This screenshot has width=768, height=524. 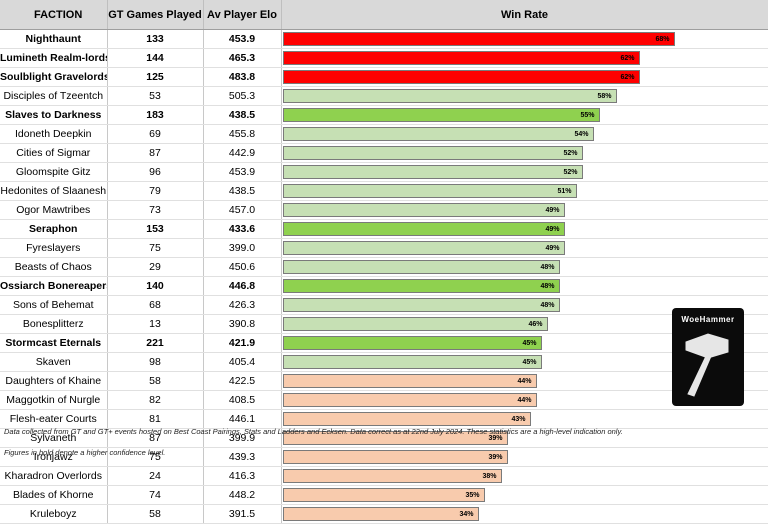 I want to click on win-rate-bar: 52%, so click(x=432, y=153).